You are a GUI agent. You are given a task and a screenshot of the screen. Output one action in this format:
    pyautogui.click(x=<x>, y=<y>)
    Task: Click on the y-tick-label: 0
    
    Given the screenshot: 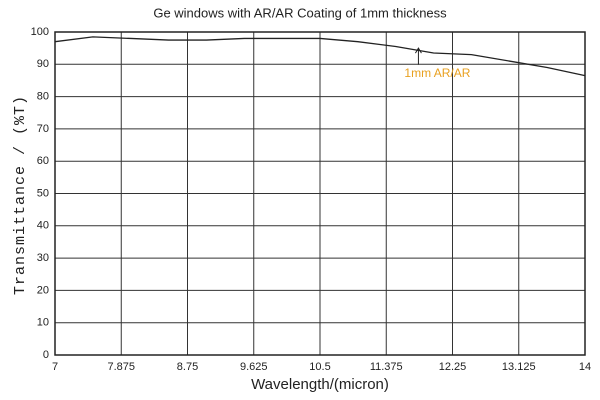 What is the action you would take?
    pyautogui.click(x=46, y=355)
    